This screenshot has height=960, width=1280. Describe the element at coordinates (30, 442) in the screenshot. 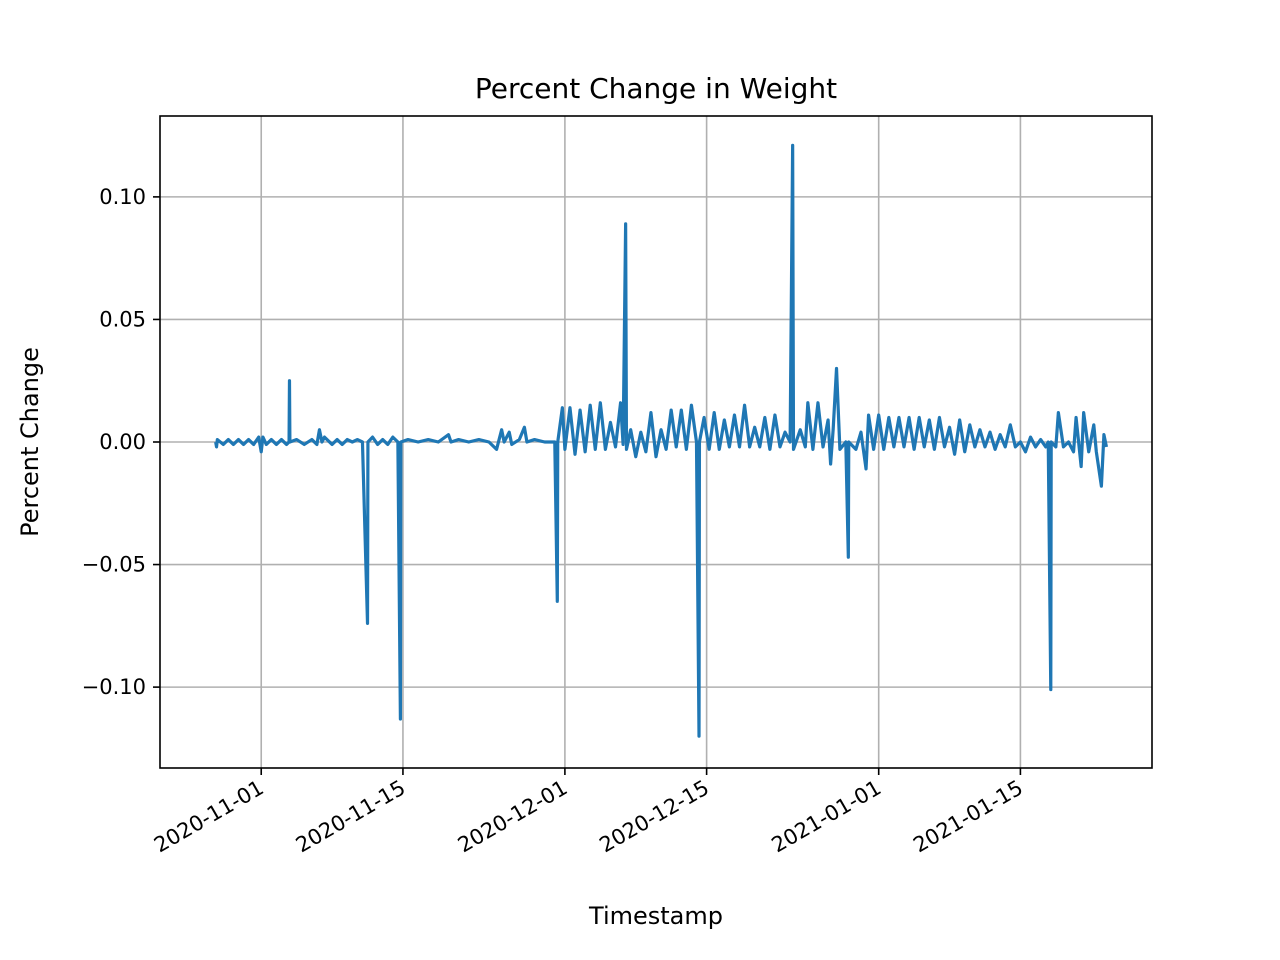

I see `y-axis-label: Percent Change` at that location.